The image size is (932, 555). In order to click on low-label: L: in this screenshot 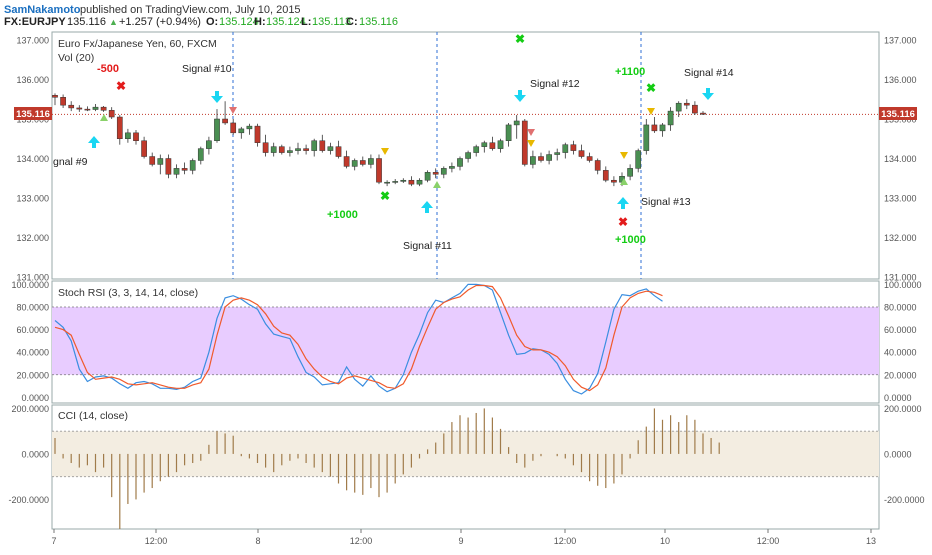, I will do `click(306, 22)`.